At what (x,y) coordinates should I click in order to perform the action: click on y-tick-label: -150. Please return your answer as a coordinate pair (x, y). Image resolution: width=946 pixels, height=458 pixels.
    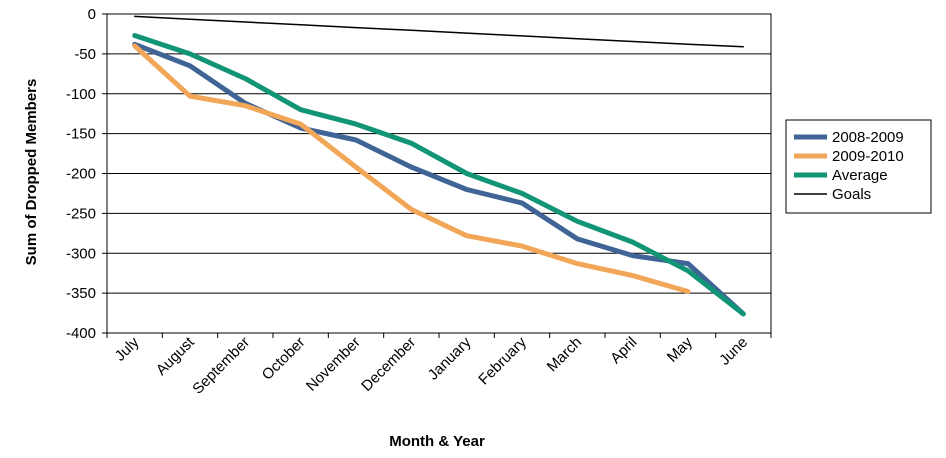
    Looking at the image, I should click on (81, 134).